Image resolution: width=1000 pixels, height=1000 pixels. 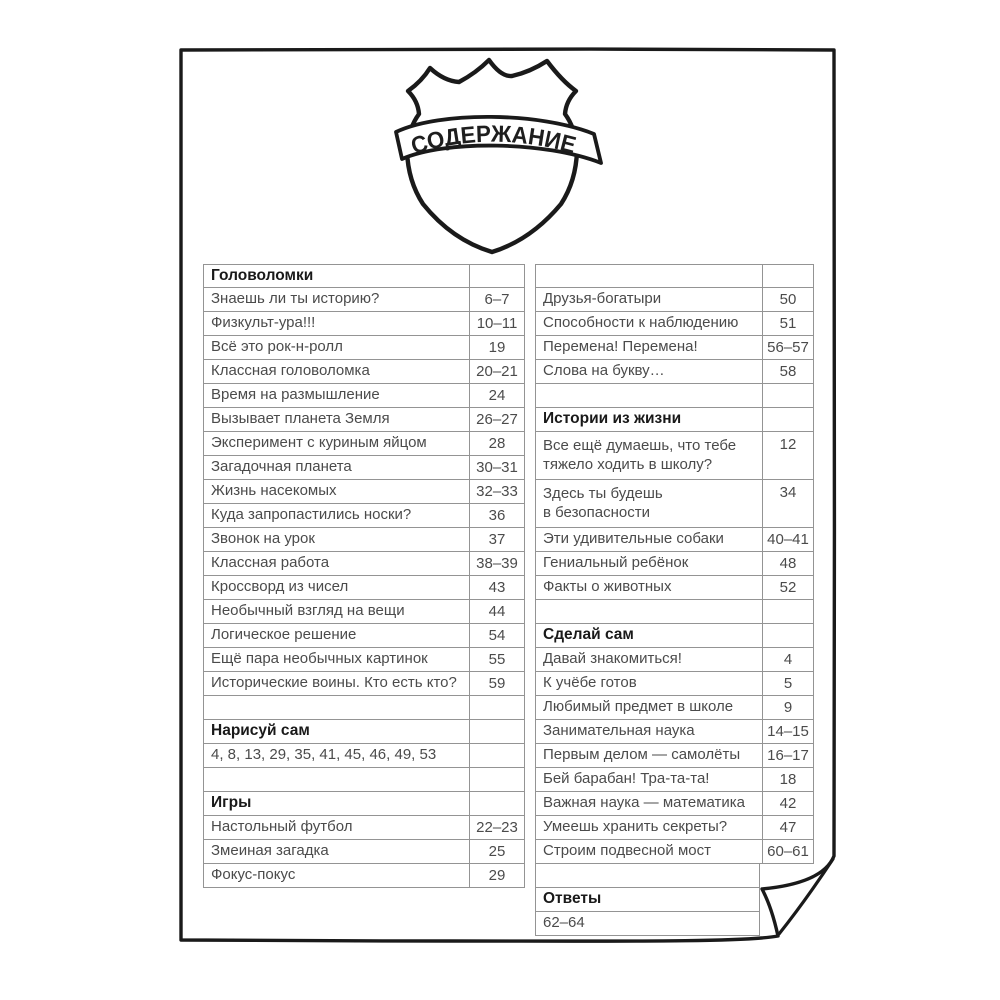 I want to click on entry-pages: 25, so click(x=496, y=851).